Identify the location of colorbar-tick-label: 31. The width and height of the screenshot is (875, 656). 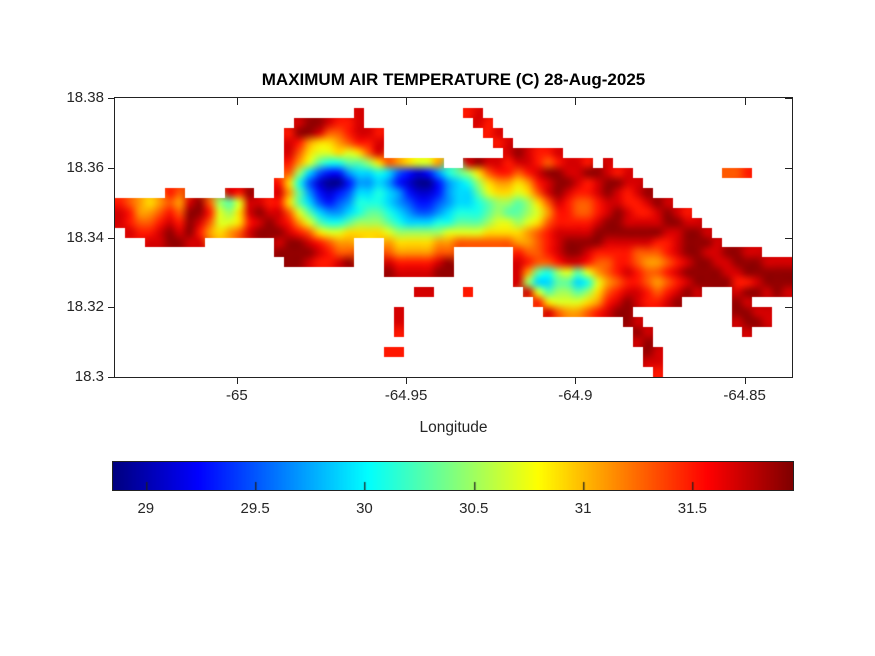
(583, 508).